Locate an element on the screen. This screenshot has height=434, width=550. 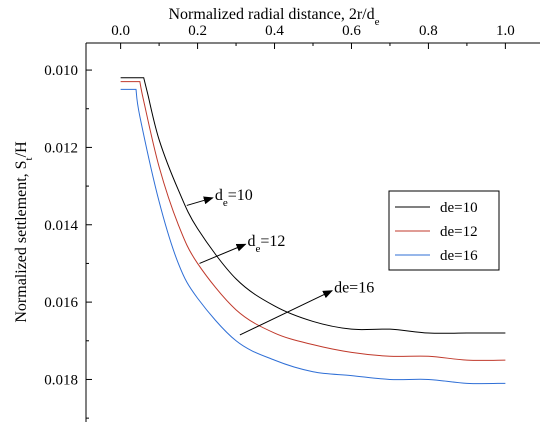
annotation-label-tail: =10 is located at coordinates (240, 195).